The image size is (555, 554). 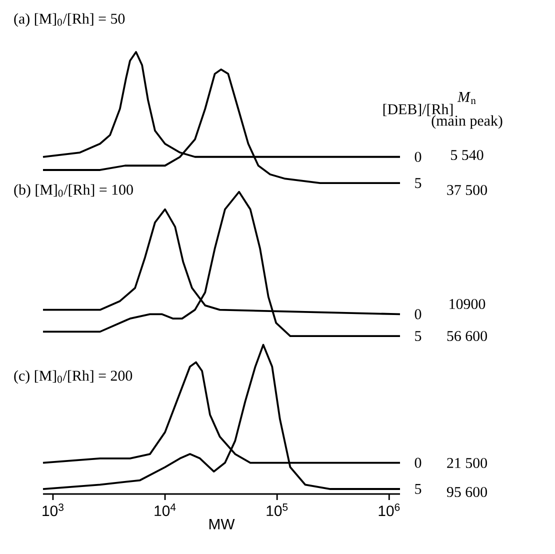 I want to click on annotation: (c) [M]$_{0}$/[Rh] = 200, so click(x=73, y=377).